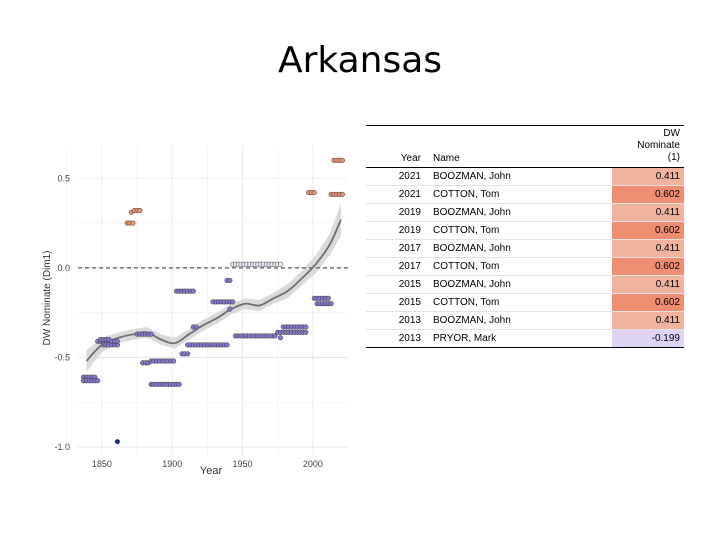 The width and height of the screenshot is (720, 540). I want to click on x-tick-label: 2000, so click(313, 464).